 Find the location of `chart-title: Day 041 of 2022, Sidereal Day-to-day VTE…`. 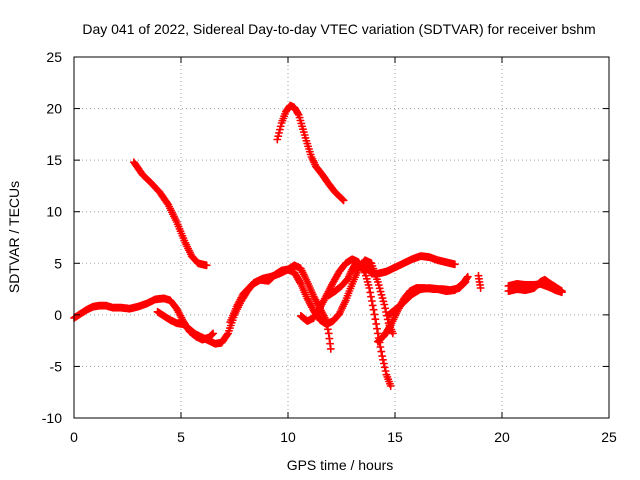

chart-title: Day 041 of 2022, Sidereal Day-to-day VTE… is located at coordinates (338, 29).